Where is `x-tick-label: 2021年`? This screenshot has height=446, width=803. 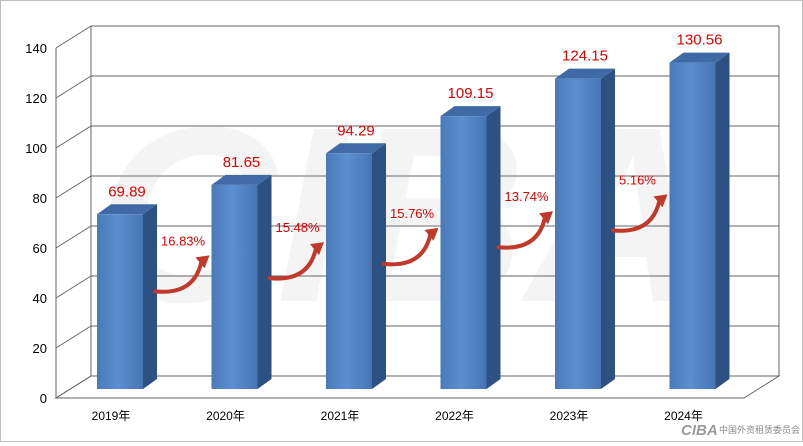
x-tick-label: 2021年 is located at coordinates (340, 416).